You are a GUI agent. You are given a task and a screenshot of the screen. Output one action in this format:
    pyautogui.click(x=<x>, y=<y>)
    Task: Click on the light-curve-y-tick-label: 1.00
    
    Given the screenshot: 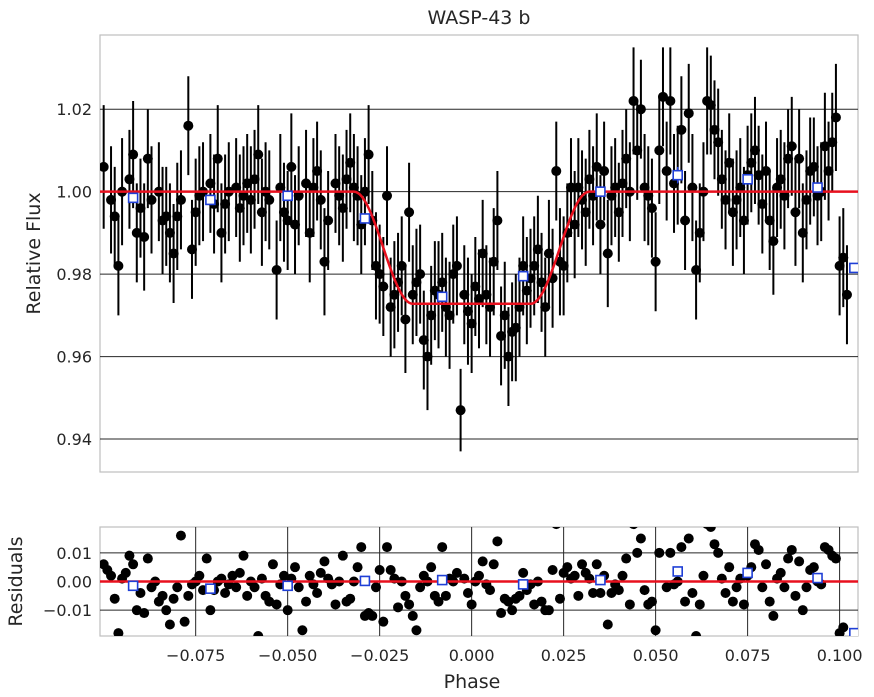 What is the action you would take?
    pyautogui.click(x=74, y=192)
    